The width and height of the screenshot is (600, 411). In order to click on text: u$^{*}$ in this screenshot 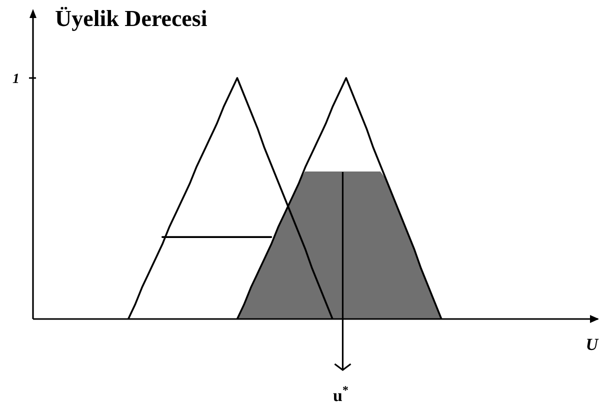, I will do `click(340, 394)`.